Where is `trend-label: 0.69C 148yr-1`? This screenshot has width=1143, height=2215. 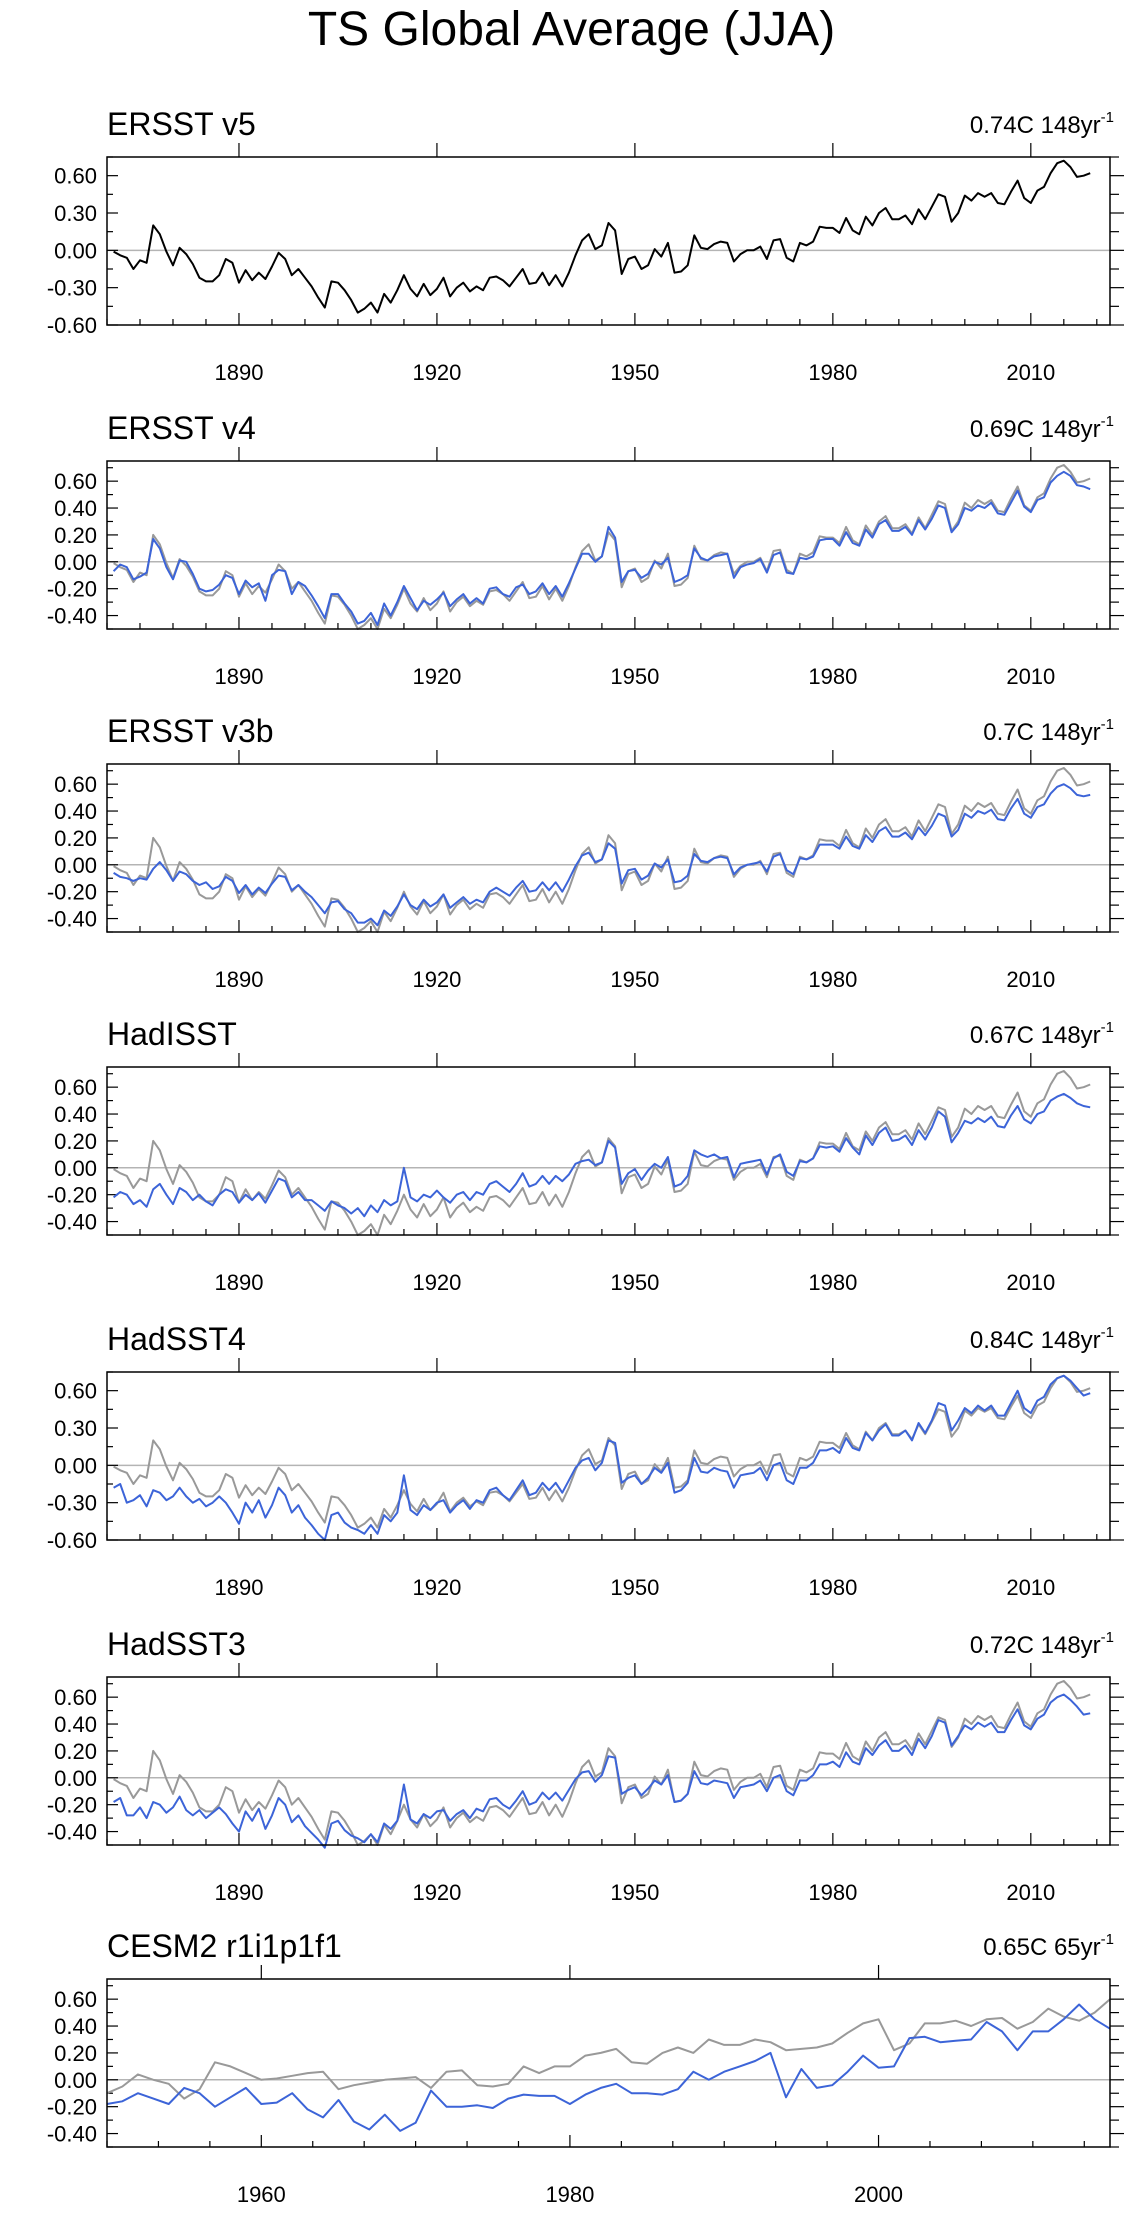
trend-label: 0.69C 148yr-1 is located at coordinates (1042, 428).